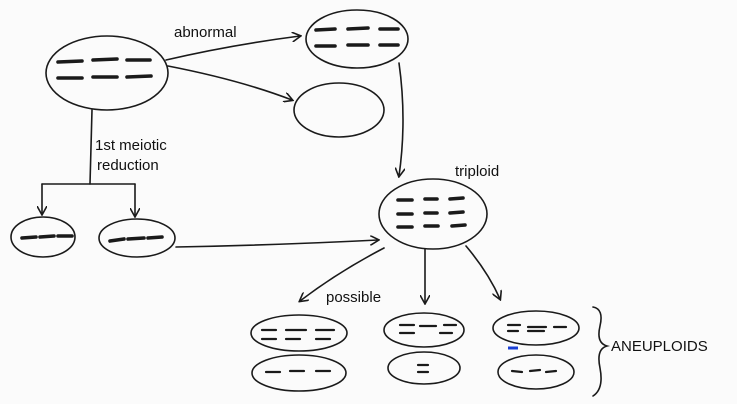  I want to click on aneuploids-brace, so click(601, 351).